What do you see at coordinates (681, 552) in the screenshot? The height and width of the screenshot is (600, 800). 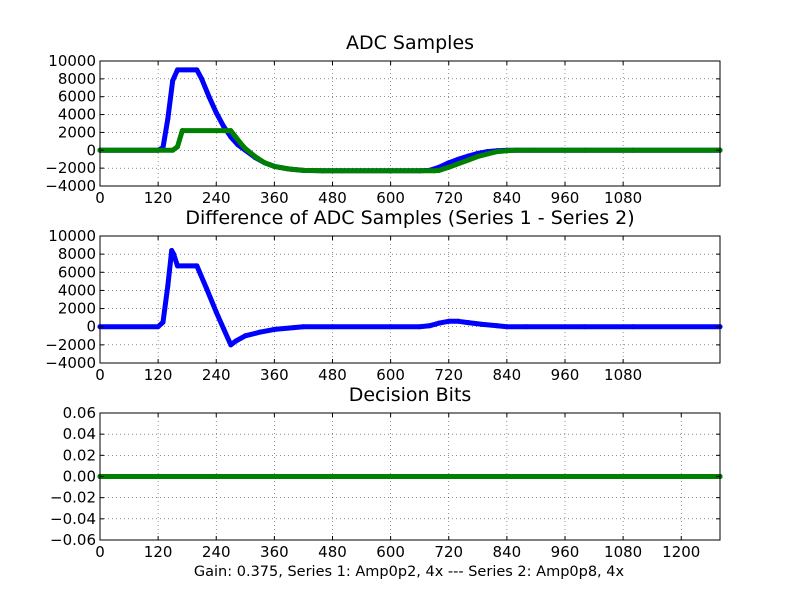 I see `x-tick-label: 1200` at bounding box center [681, 552].